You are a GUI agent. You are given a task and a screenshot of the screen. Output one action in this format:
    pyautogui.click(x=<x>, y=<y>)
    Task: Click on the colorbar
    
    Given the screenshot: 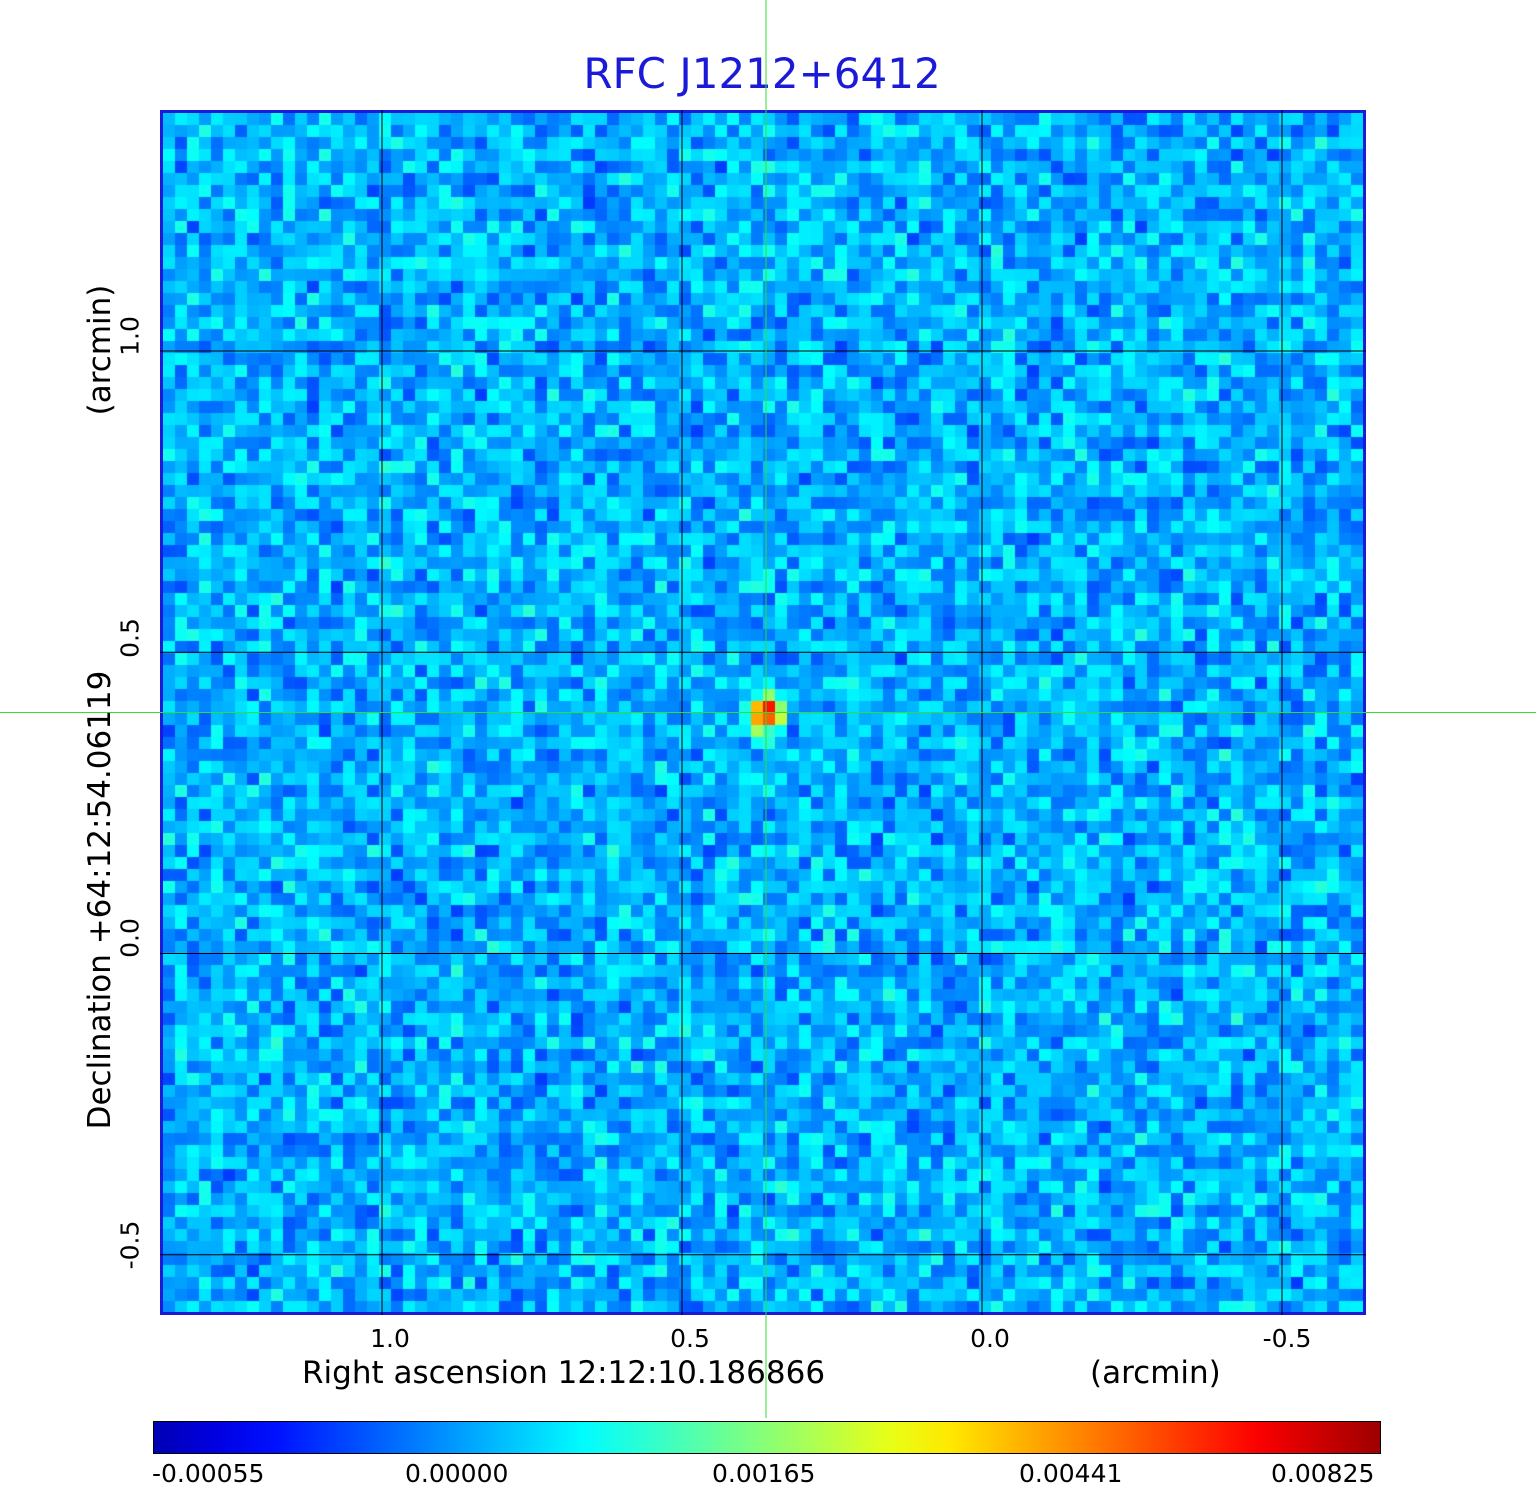 What is the action you would take?
    pyautogui.click(x=767, y=1437)
    